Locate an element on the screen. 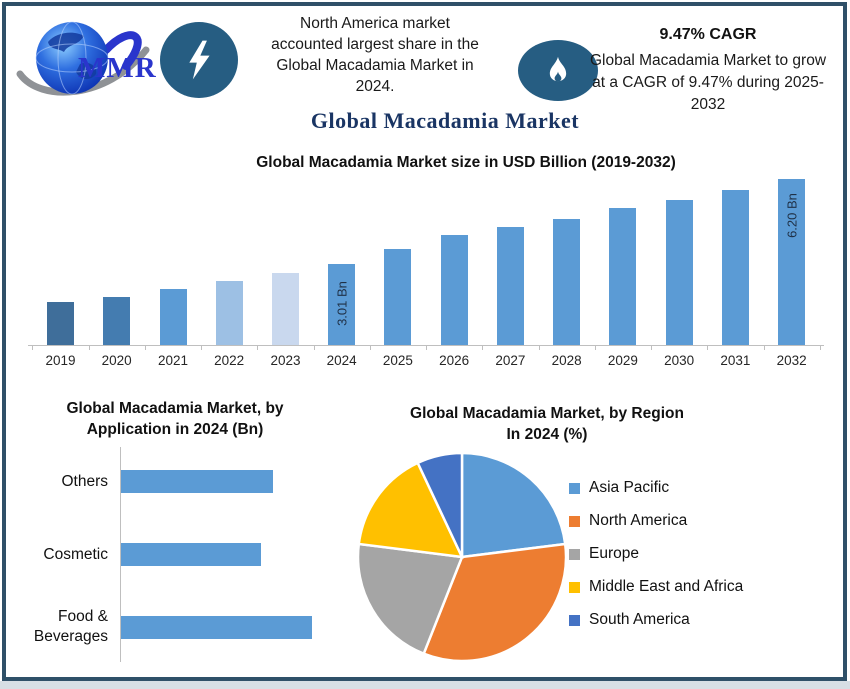  legend-label: South America is located at coordinates (639, 619).